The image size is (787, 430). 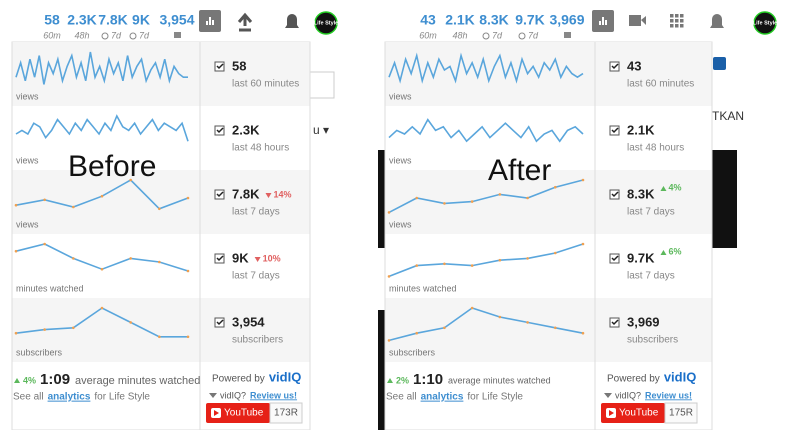 I want to click on row-value: 2.1K, so click(x=641, y=129).